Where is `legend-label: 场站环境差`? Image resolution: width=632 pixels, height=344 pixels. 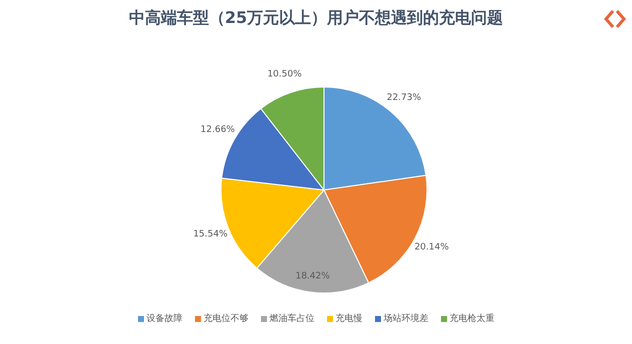 legend-label: 场站环境差 is located at coordinates (405, 318).